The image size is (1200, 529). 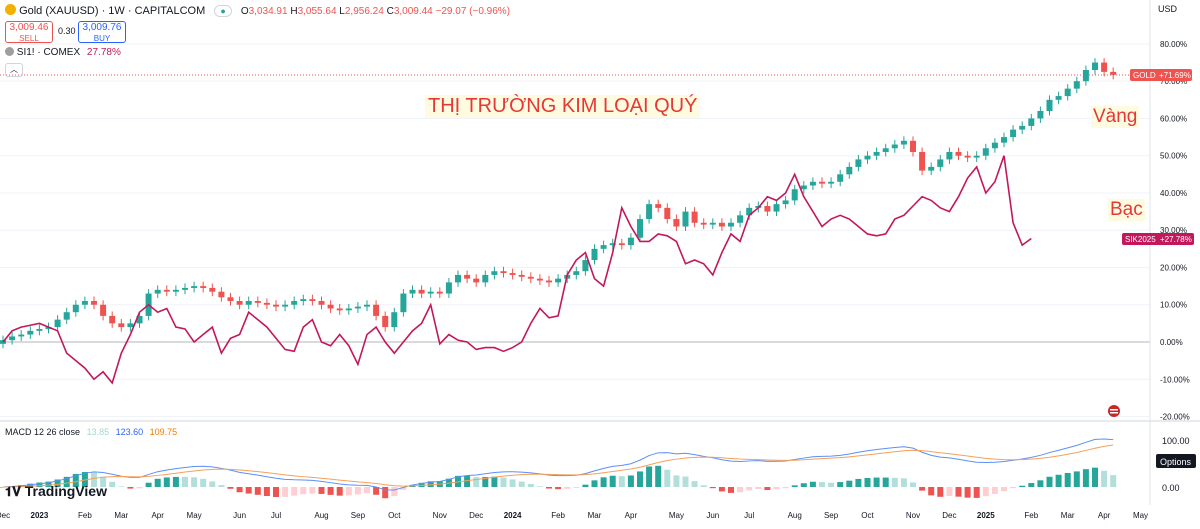 I want to click on gold-annotation: Vàng, so click(x=1115, y=117).